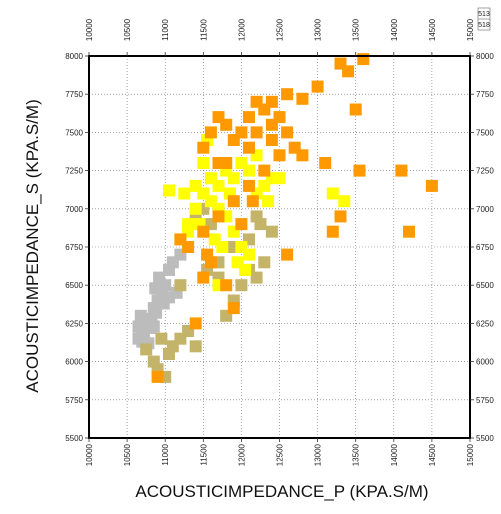  I want to click on x-tick-label-top: 14500, so click(432, 29).